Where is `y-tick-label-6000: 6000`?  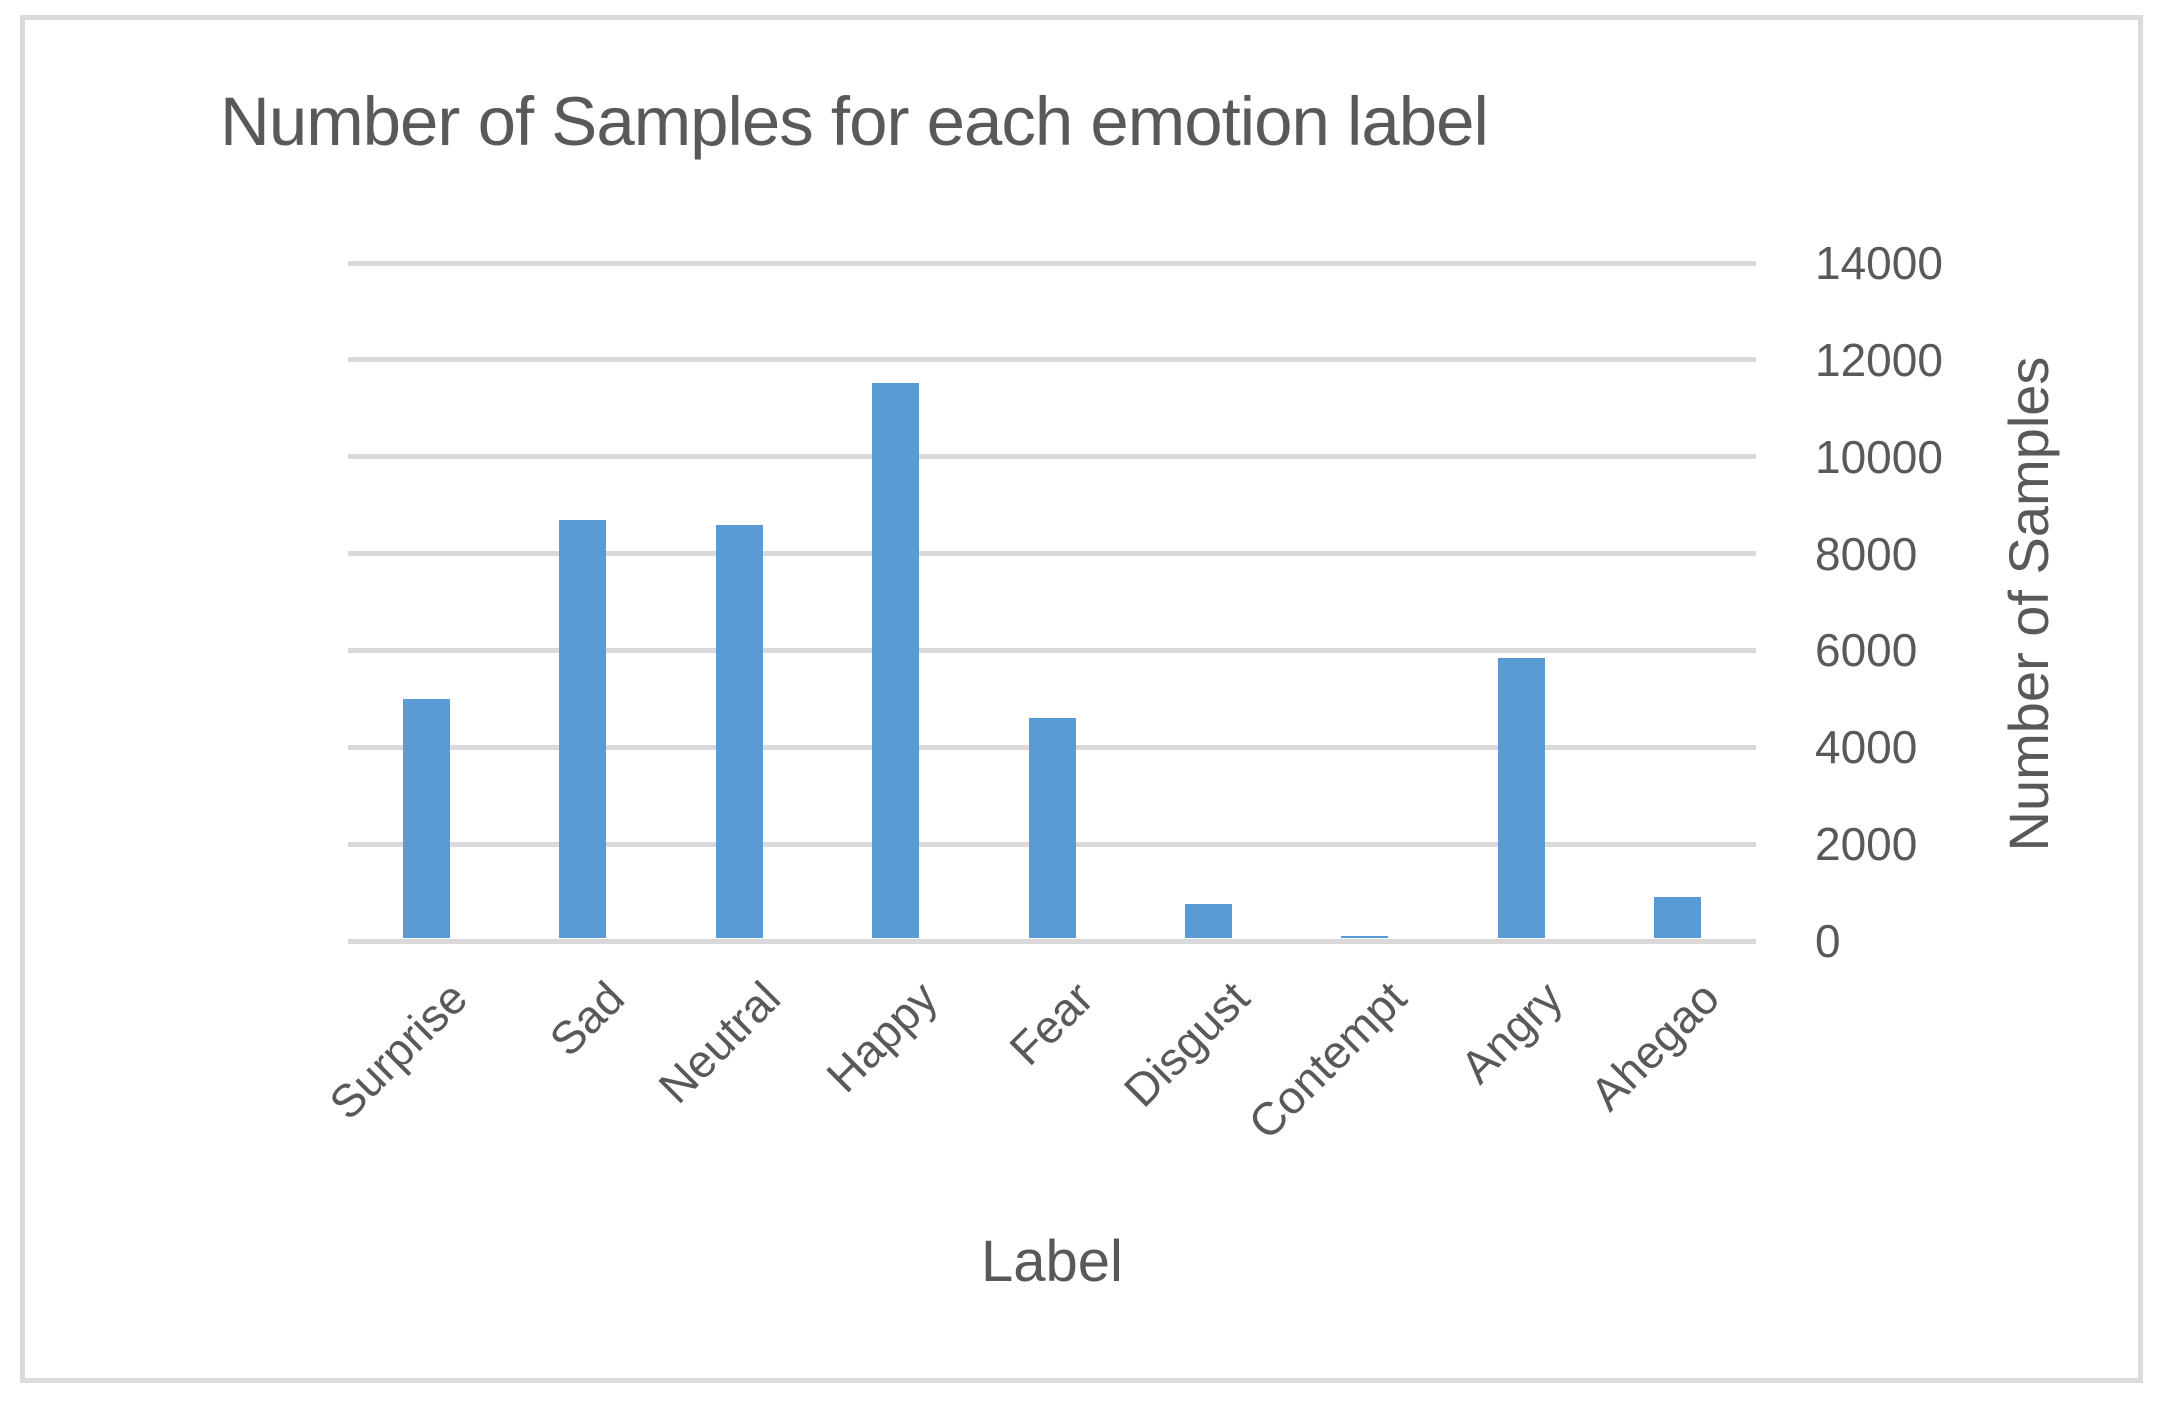
y-tick-label-6000: 6000 is located at coordinates (1866, 650).